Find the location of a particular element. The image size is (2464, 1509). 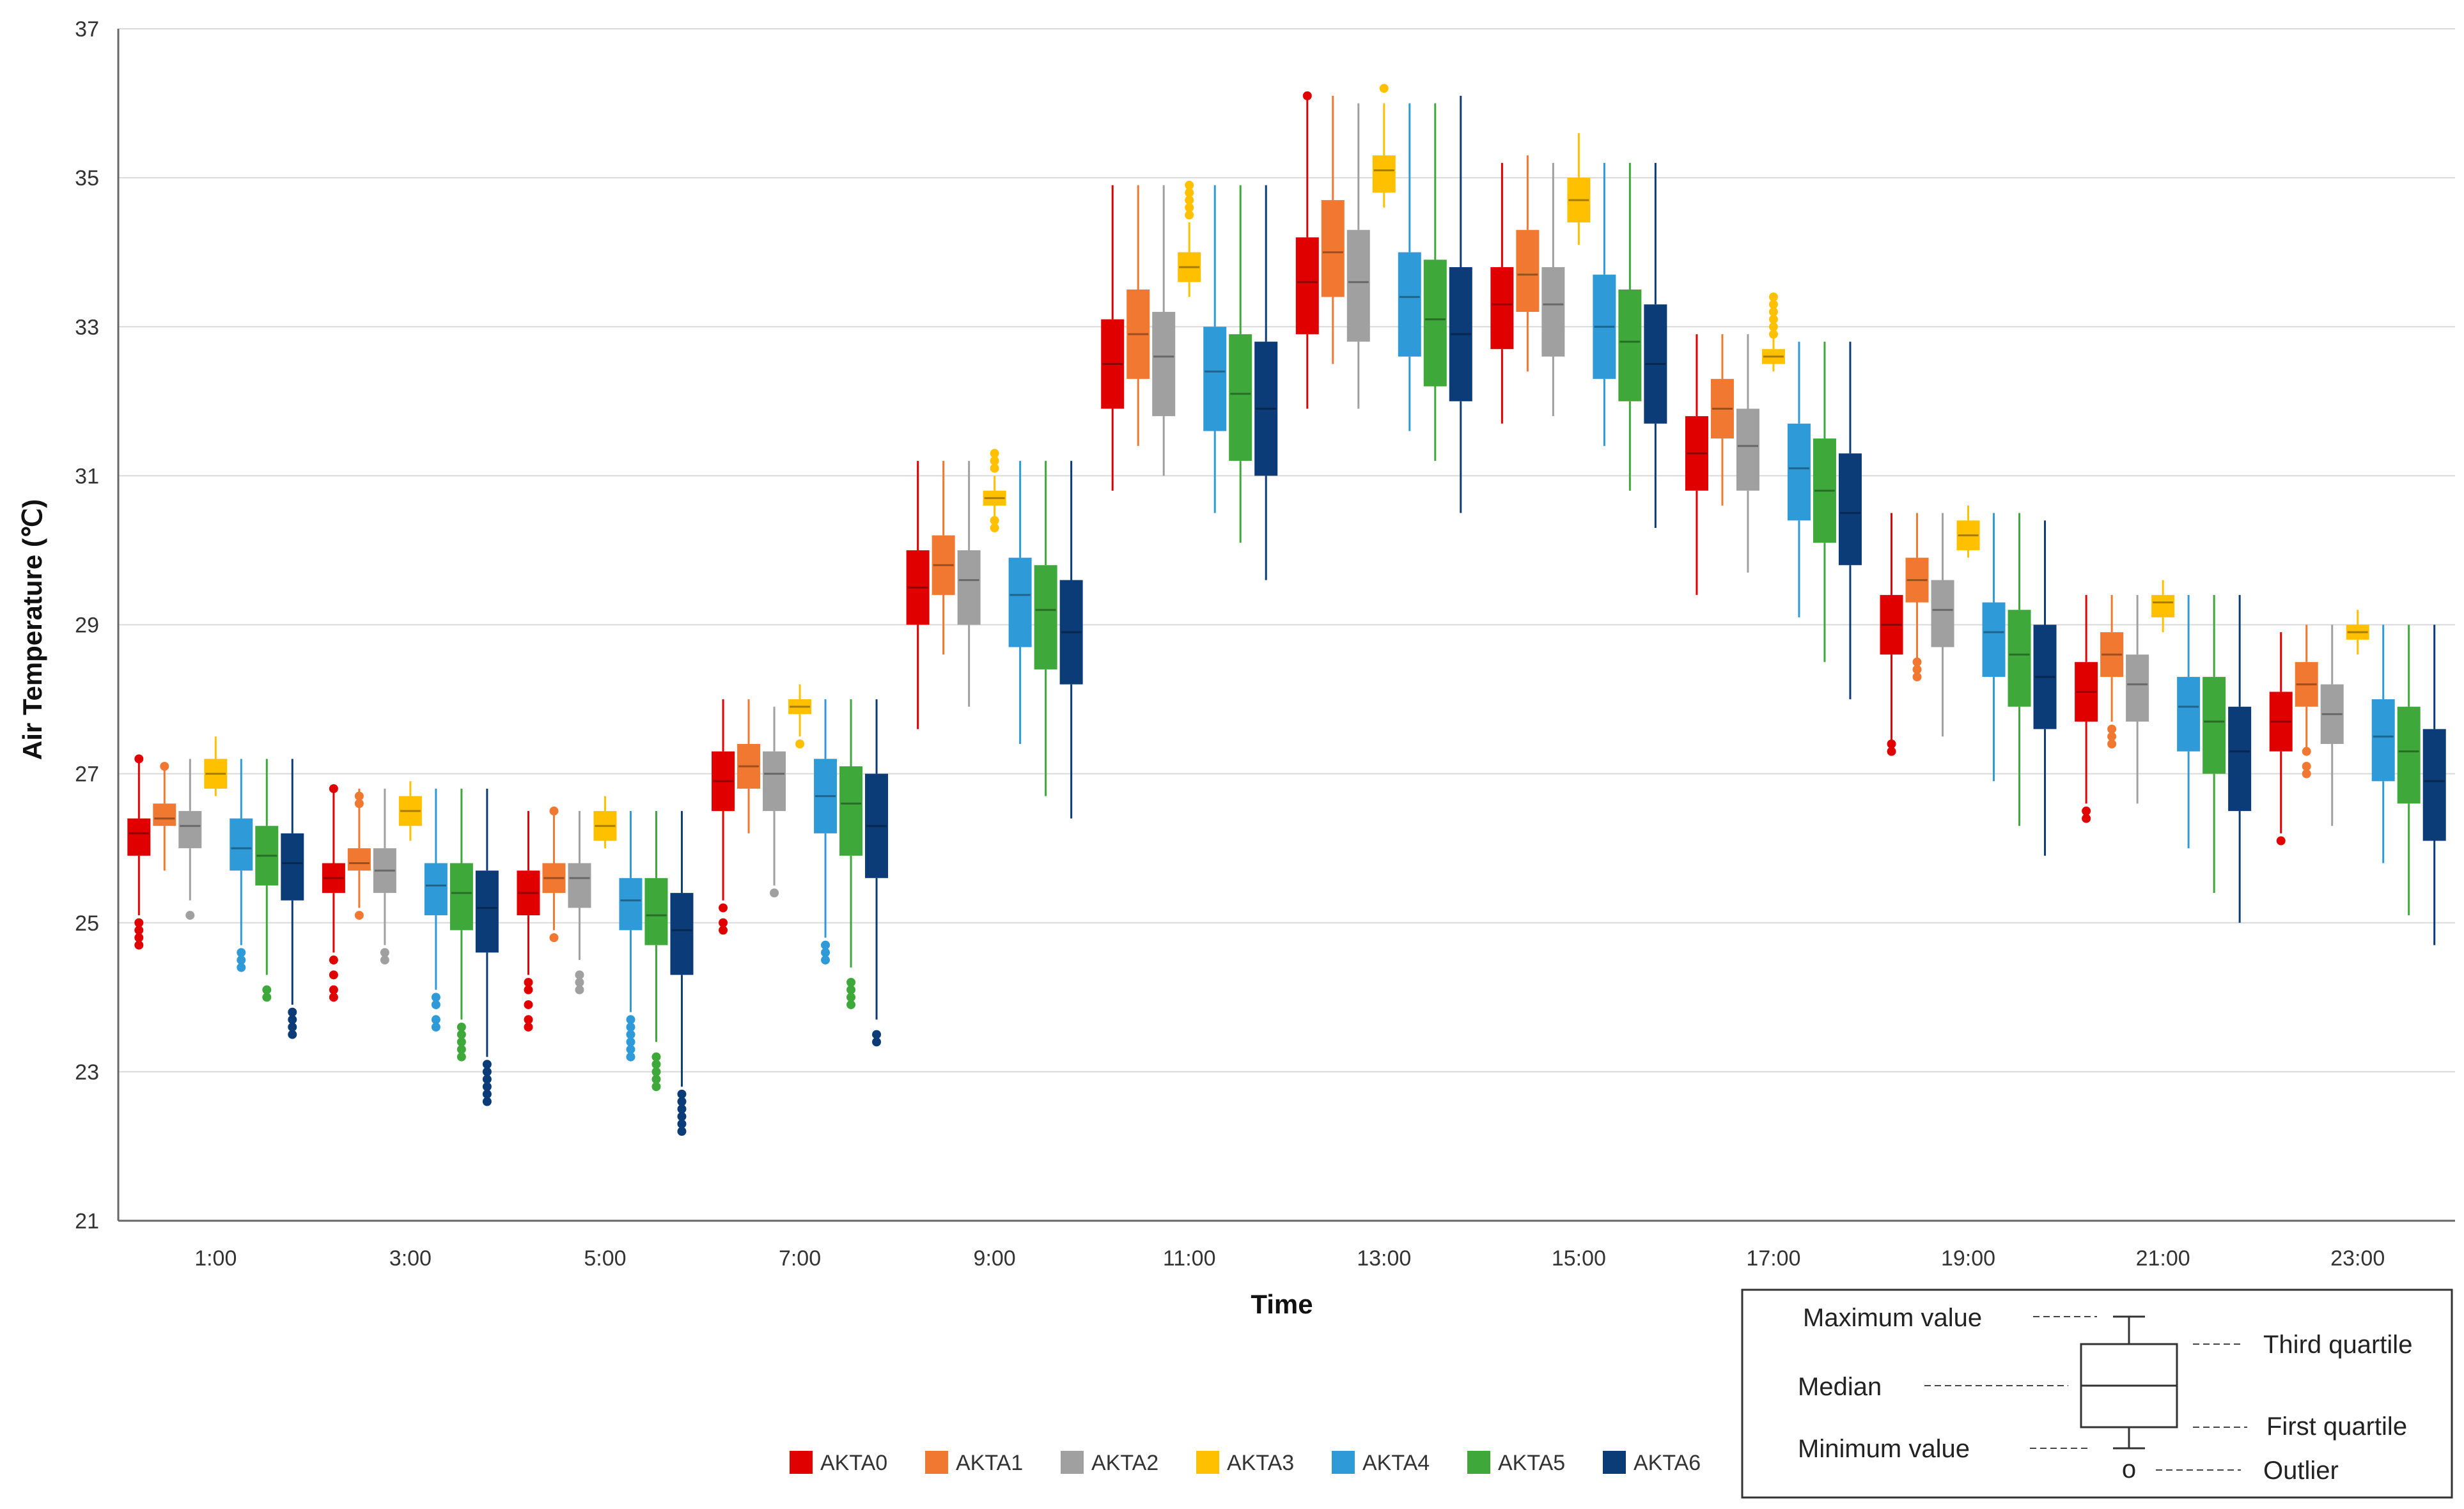

legend-swatch-akta2 is located at coordinates (1072, 1462).